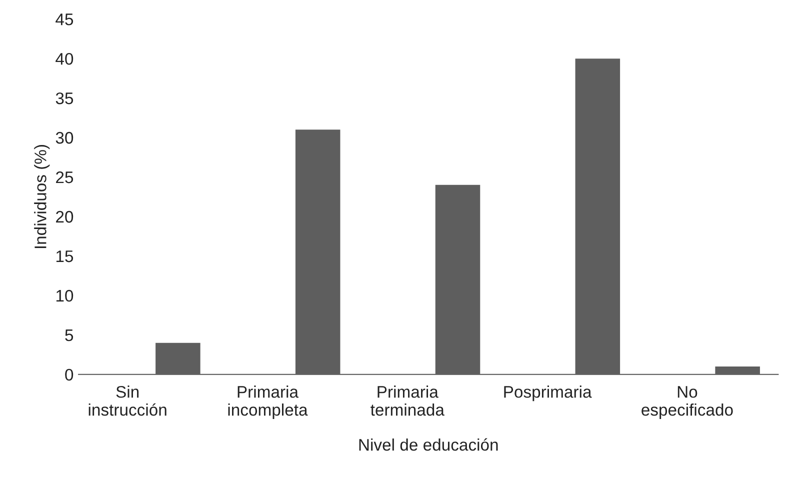 The image size is (786, 477). Describe the element at coordinates (65, 256) in the screenshot. I see `y-tick-label: 15` at that location.